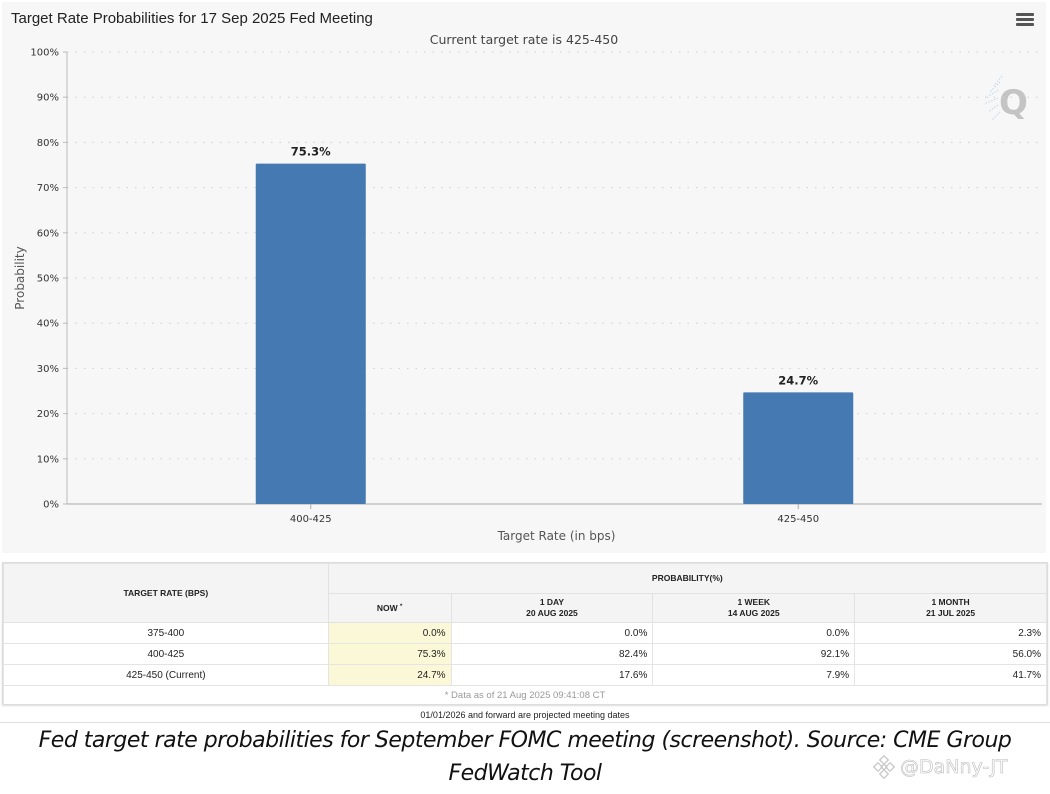  What do you see at coordinates (48, 143) in the screenshot?
I see `y-tick-label: 80%` at bounding box center [48, 143].